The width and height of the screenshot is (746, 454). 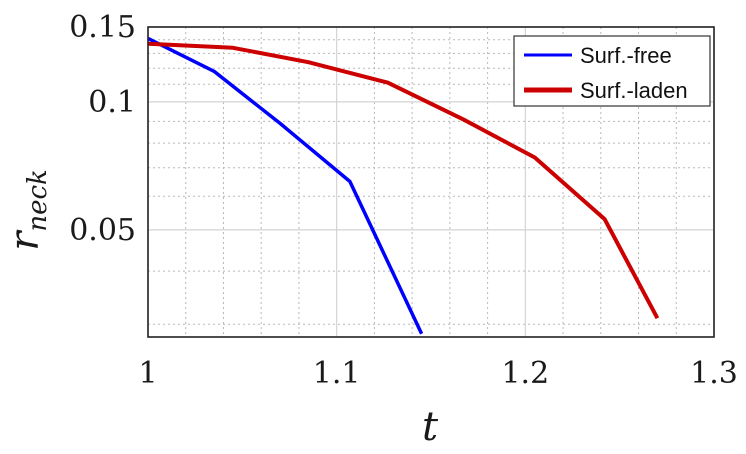 I want to click on y-tick-label: 0.15, so click(x=102, y=27).